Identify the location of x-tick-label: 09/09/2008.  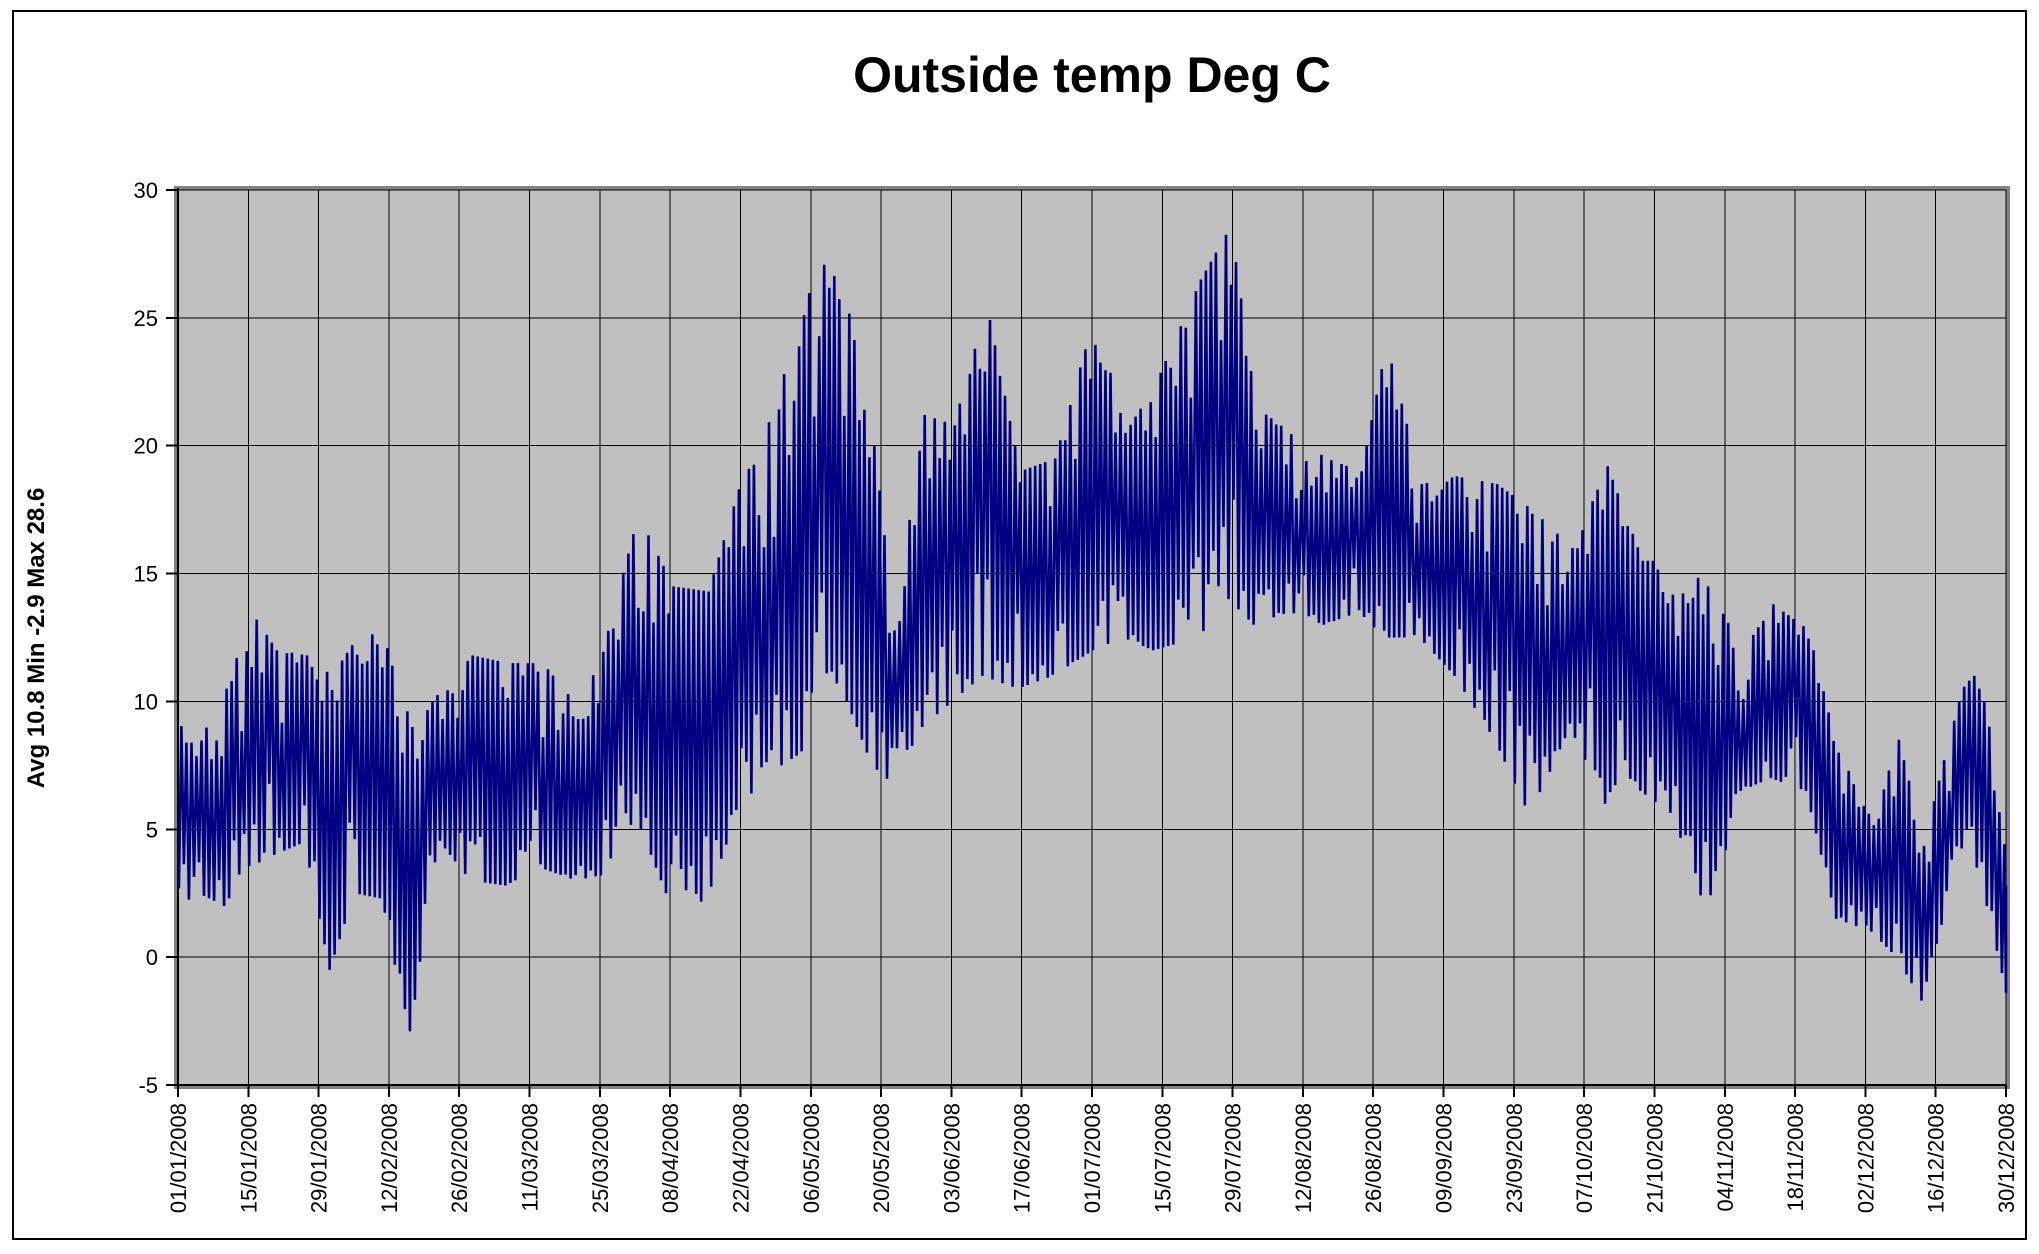
(1444, 1158).